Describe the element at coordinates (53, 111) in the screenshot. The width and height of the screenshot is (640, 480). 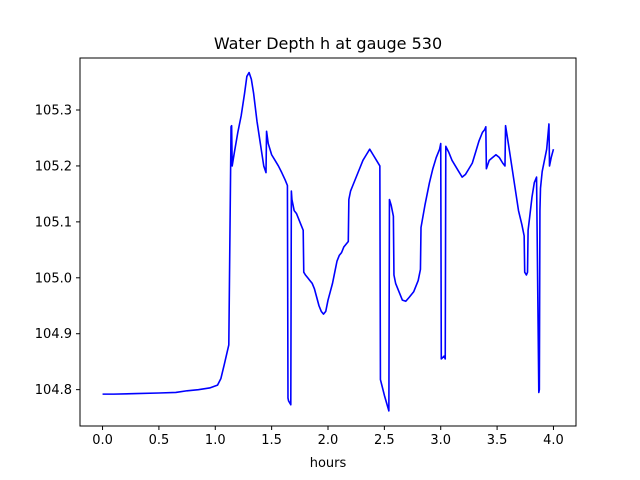
I see `y-tick-label: 105.3` at that location.